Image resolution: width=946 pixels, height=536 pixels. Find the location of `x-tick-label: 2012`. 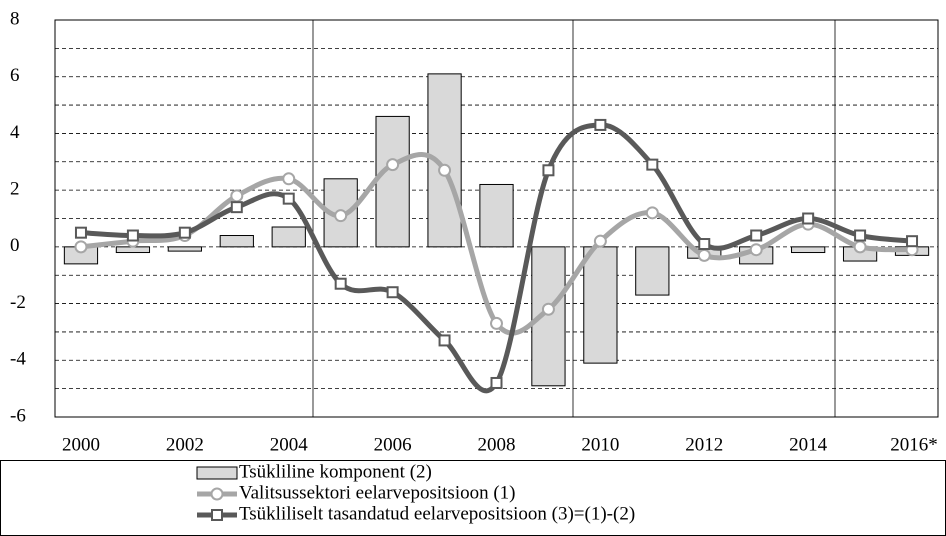

x-tick-label: 2012 is located at coordinates (704, 444).